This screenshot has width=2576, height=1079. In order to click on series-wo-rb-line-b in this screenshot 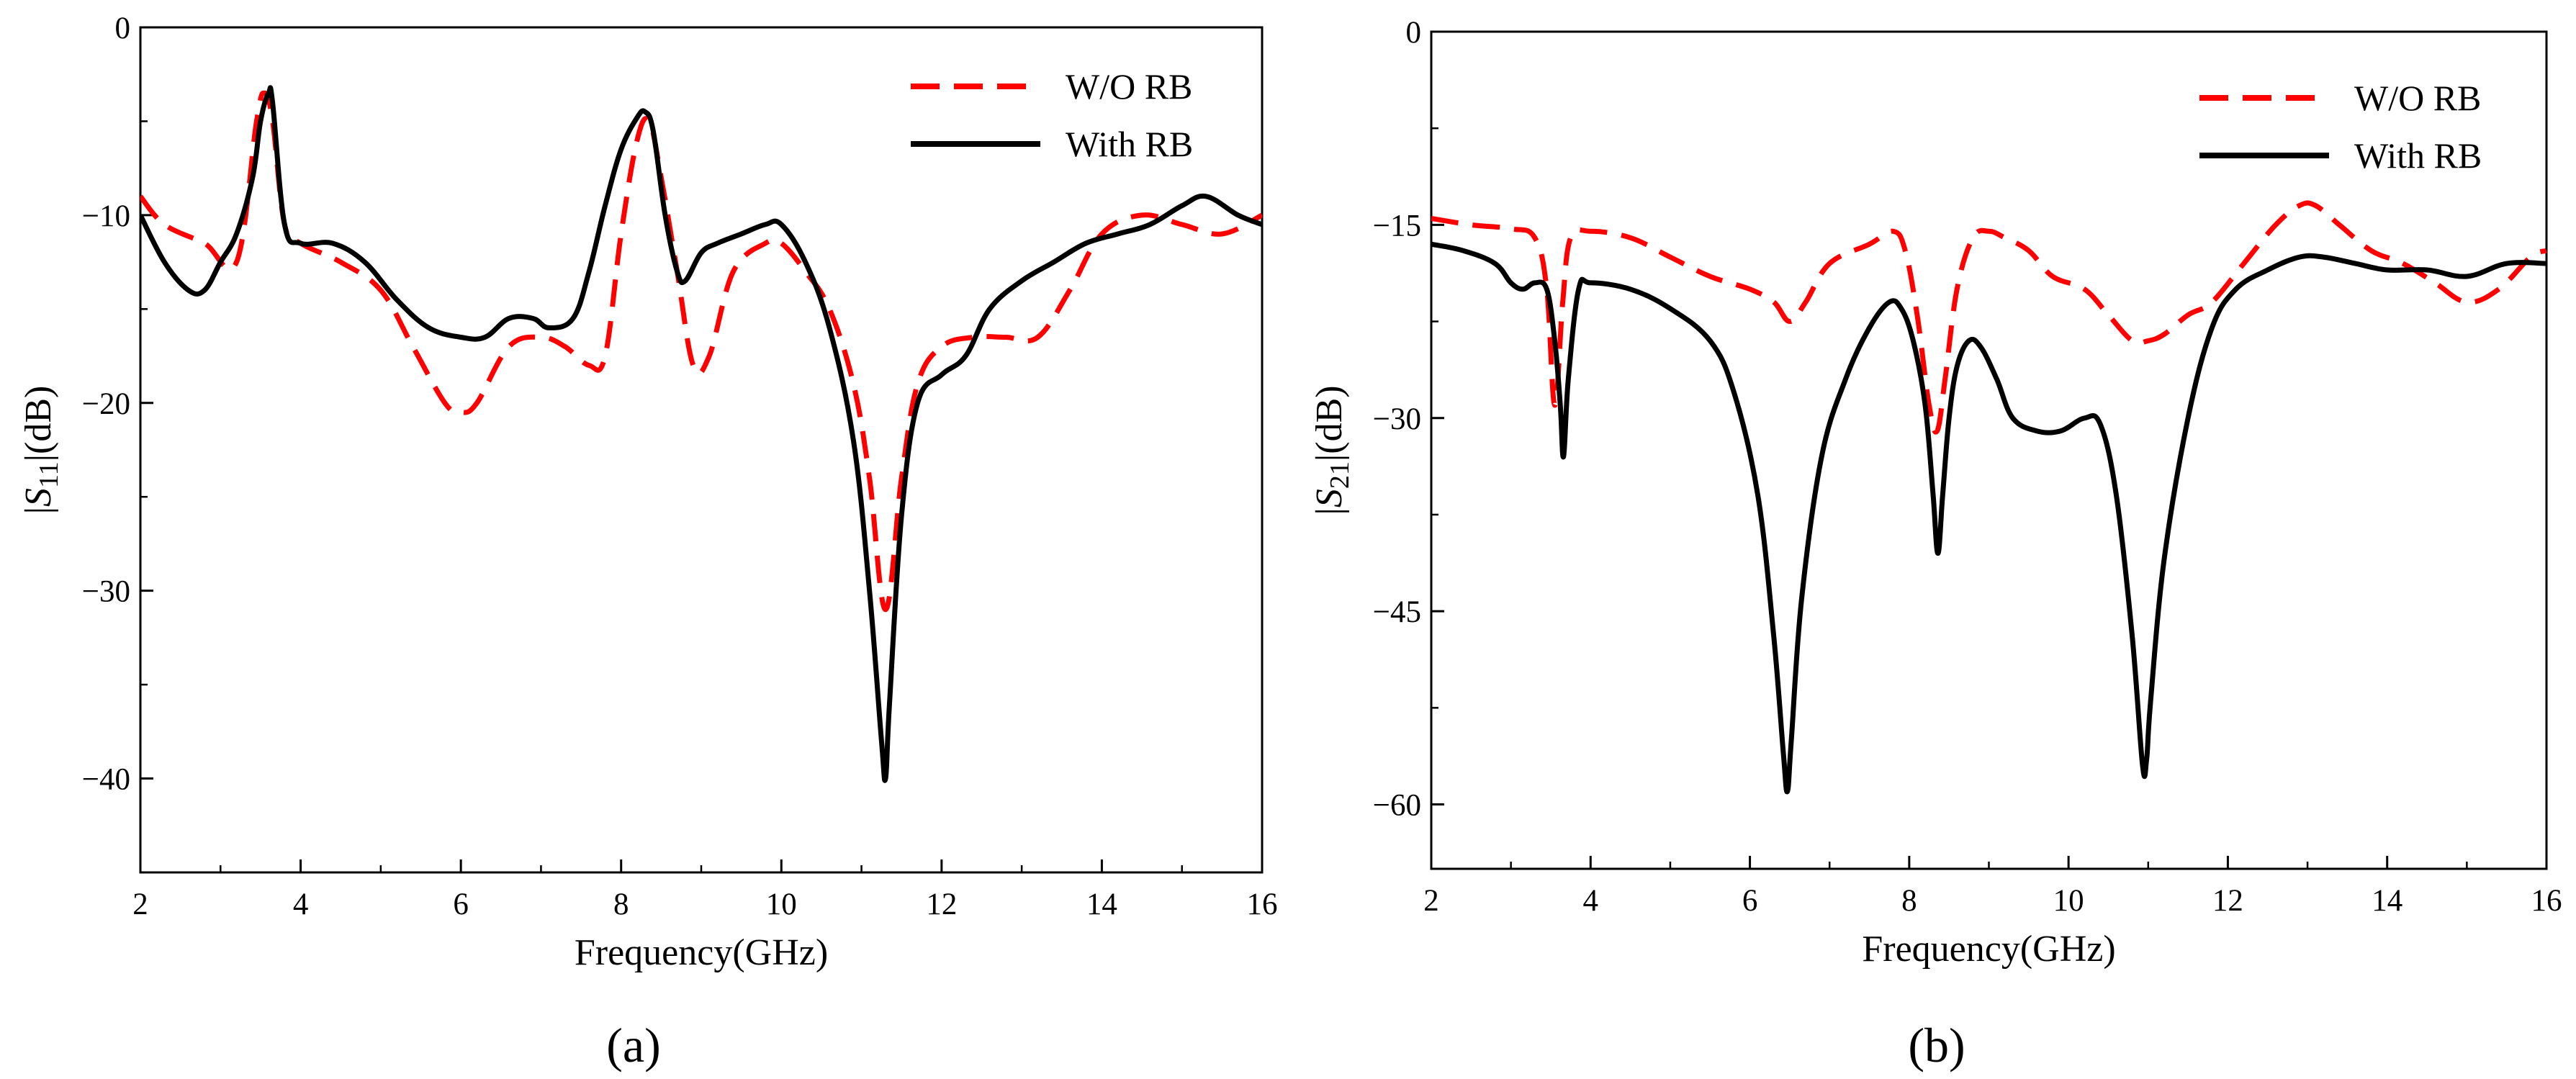, I will do `click(1988, 317)`.